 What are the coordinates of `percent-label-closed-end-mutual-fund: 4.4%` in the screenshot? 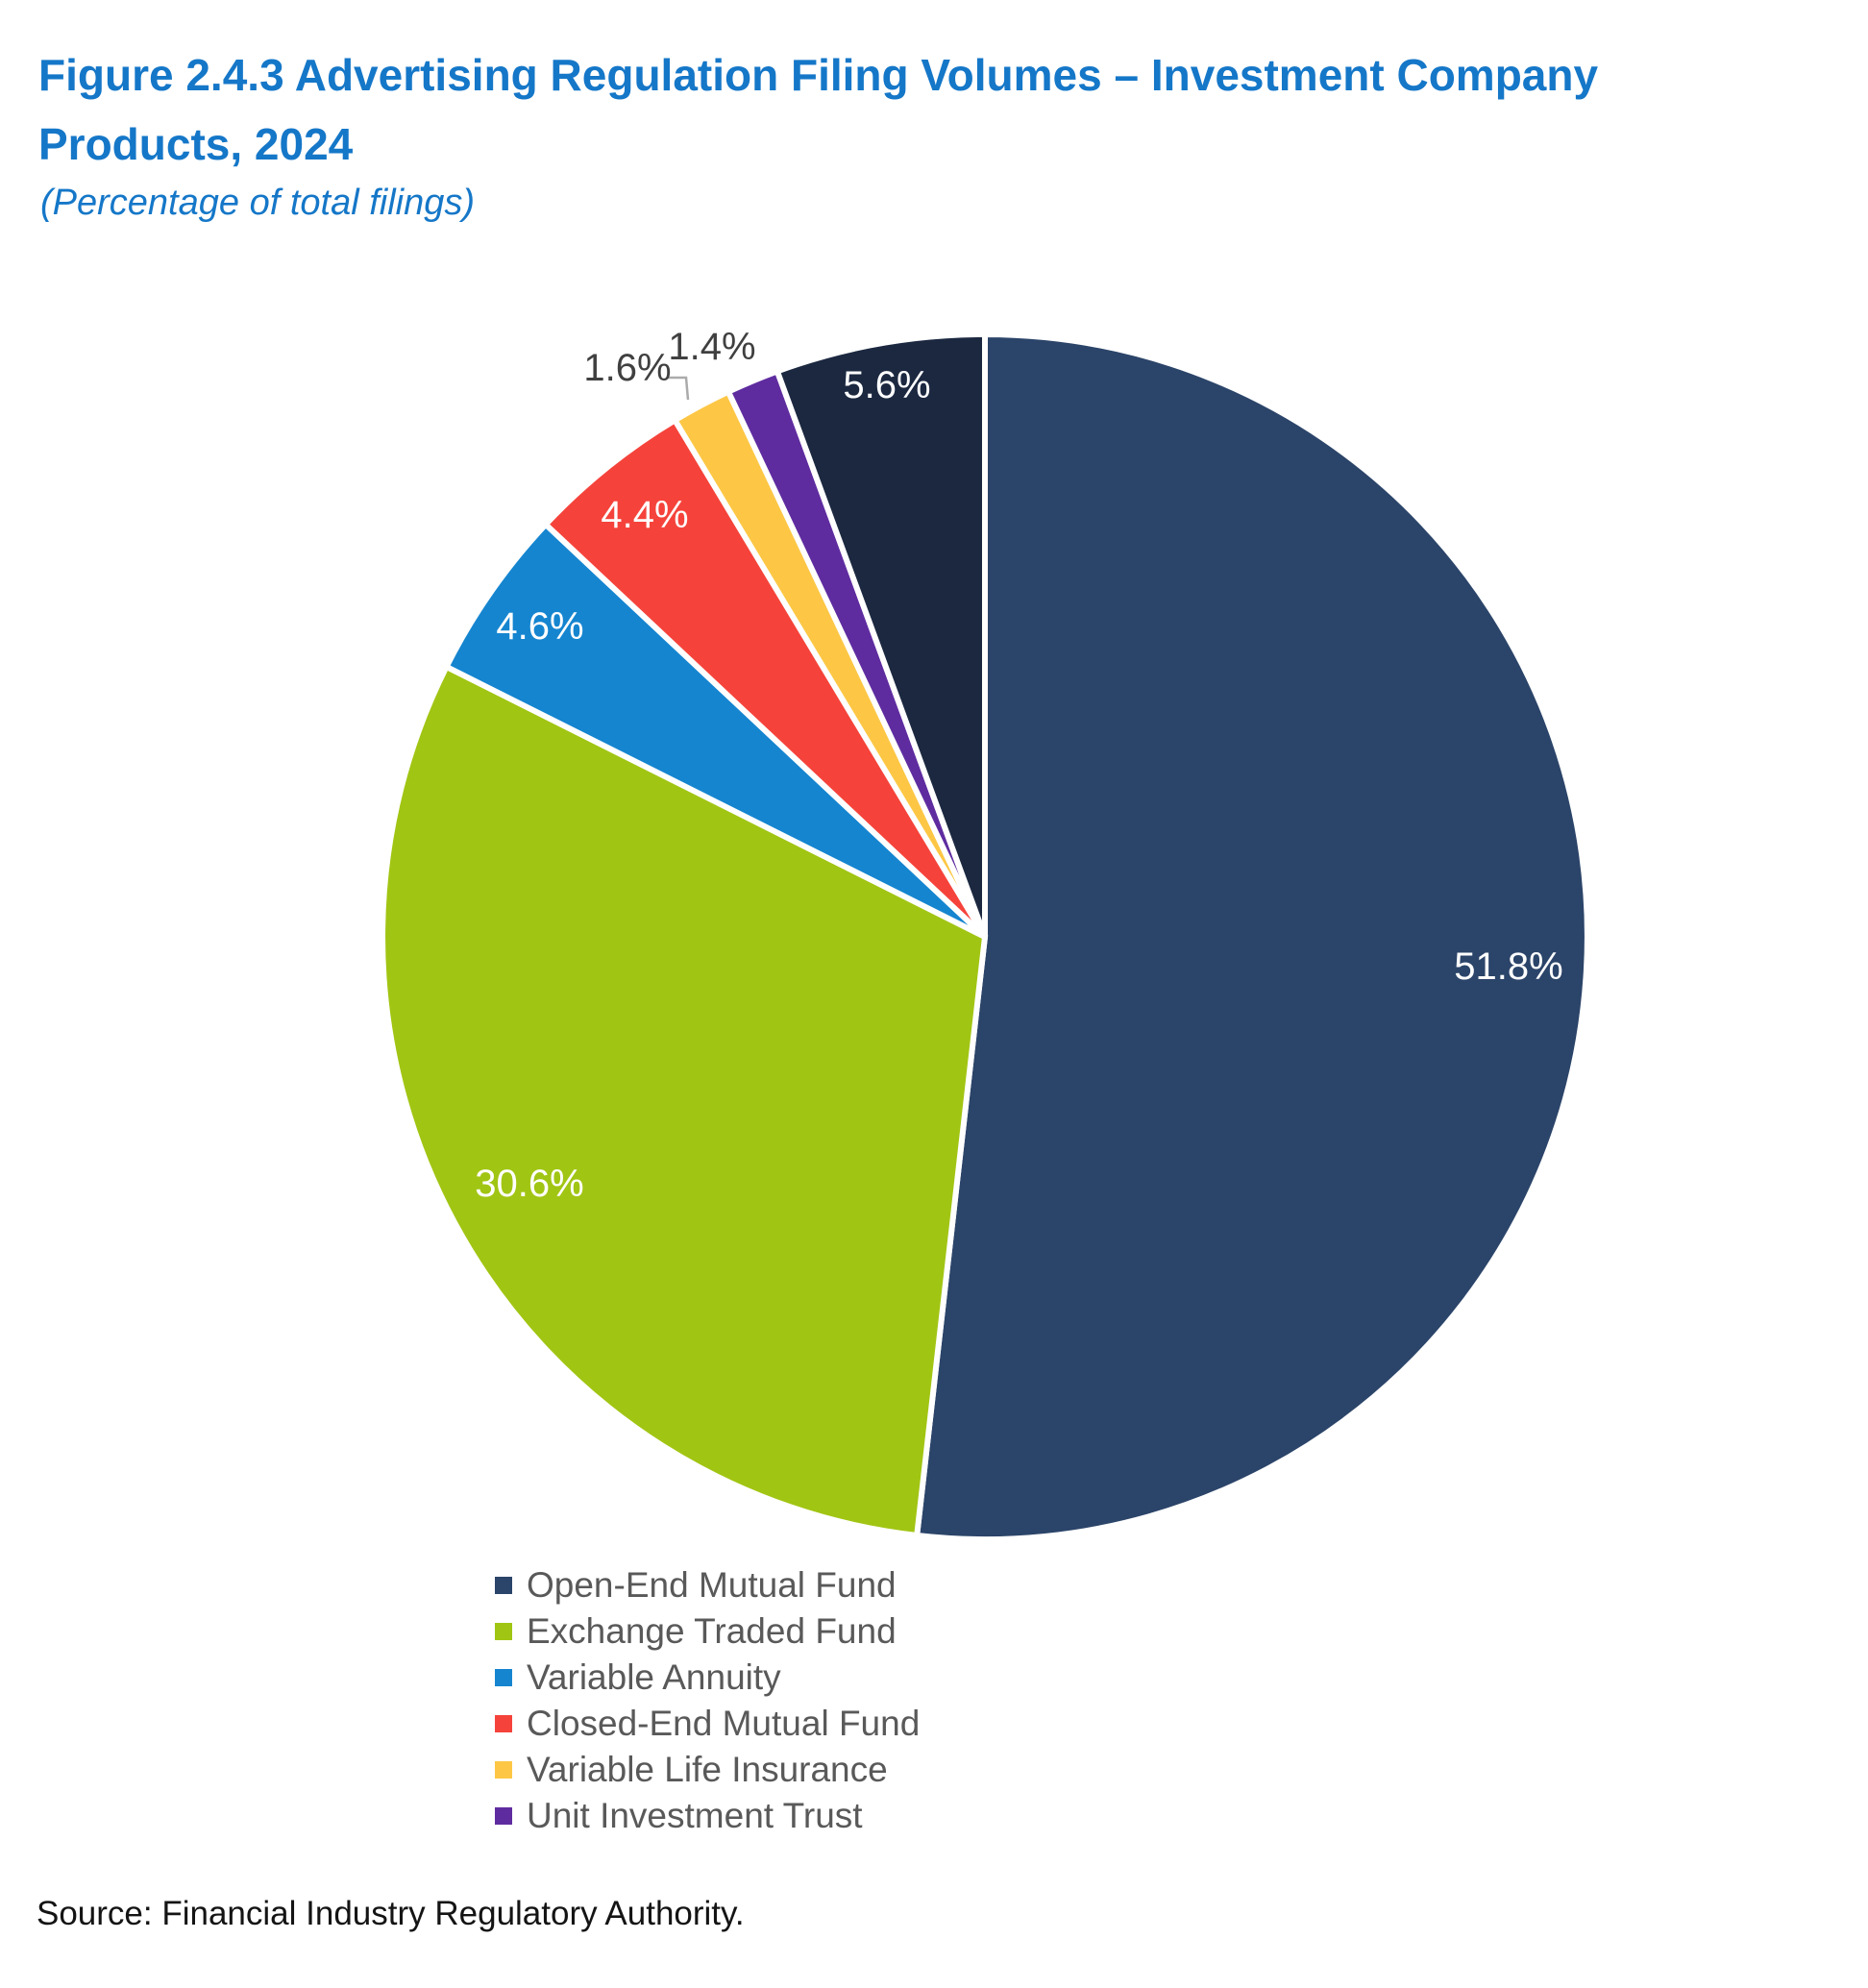 It's located at (645, 515).